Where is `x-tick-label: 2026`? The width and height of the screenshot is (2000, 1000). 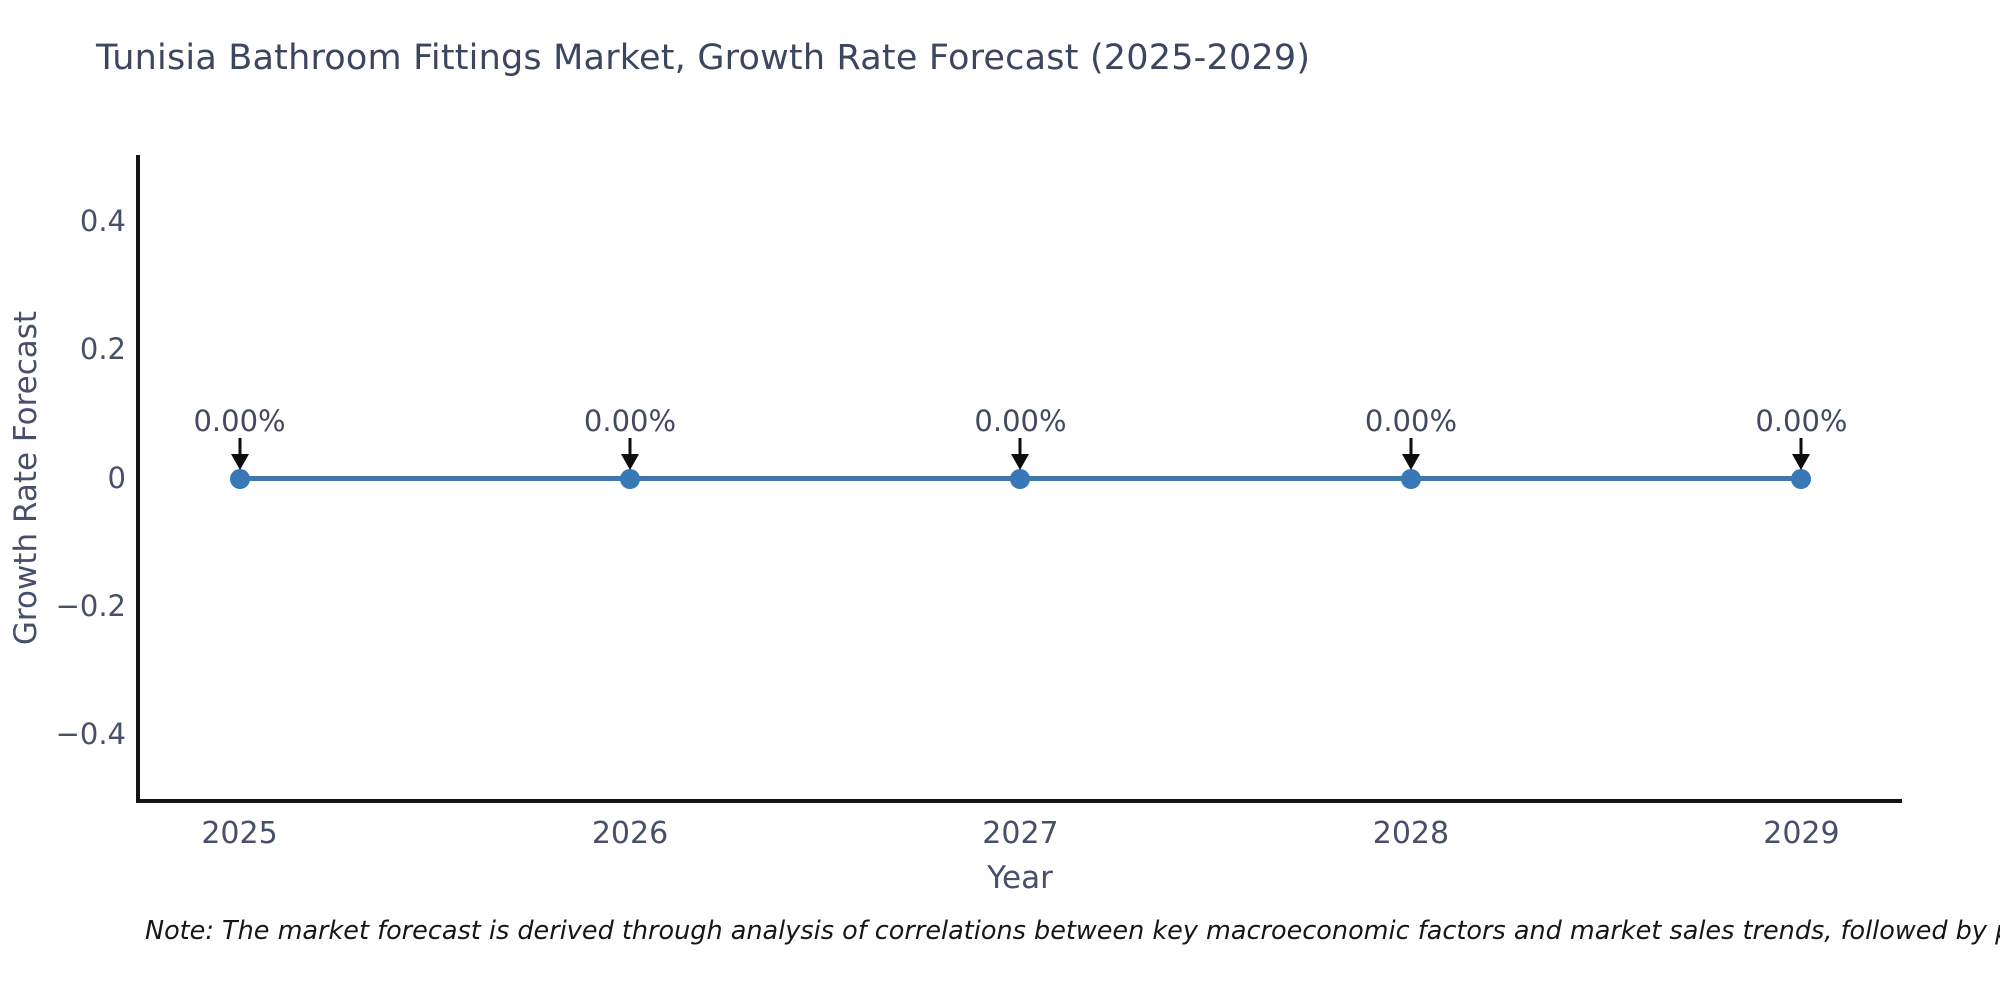
x-tick-label: 2026 is located at coordinates (630, 833).